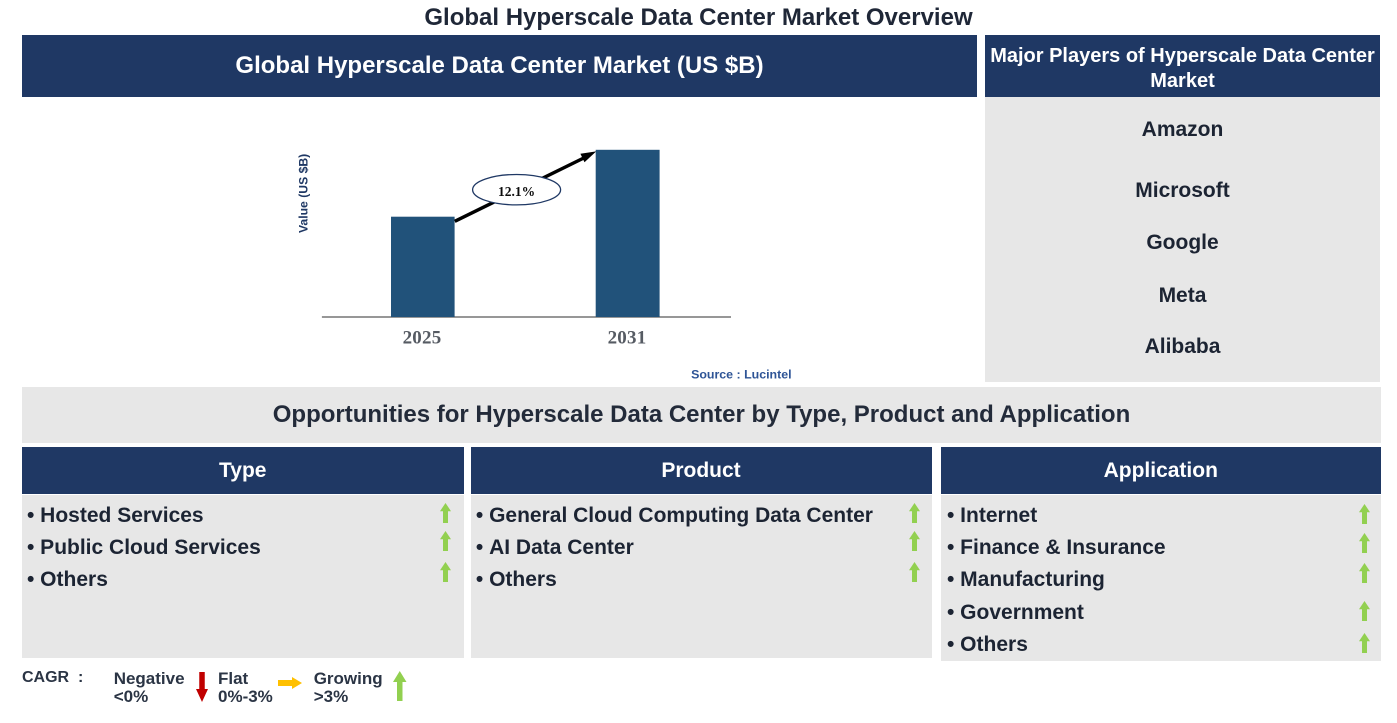 The height and width of the screenshot is (723, 1397). What do you see at coordinates (627, 338) in the screenshot?
I see `svg-text: 2031` at bounding box center [627, 338].